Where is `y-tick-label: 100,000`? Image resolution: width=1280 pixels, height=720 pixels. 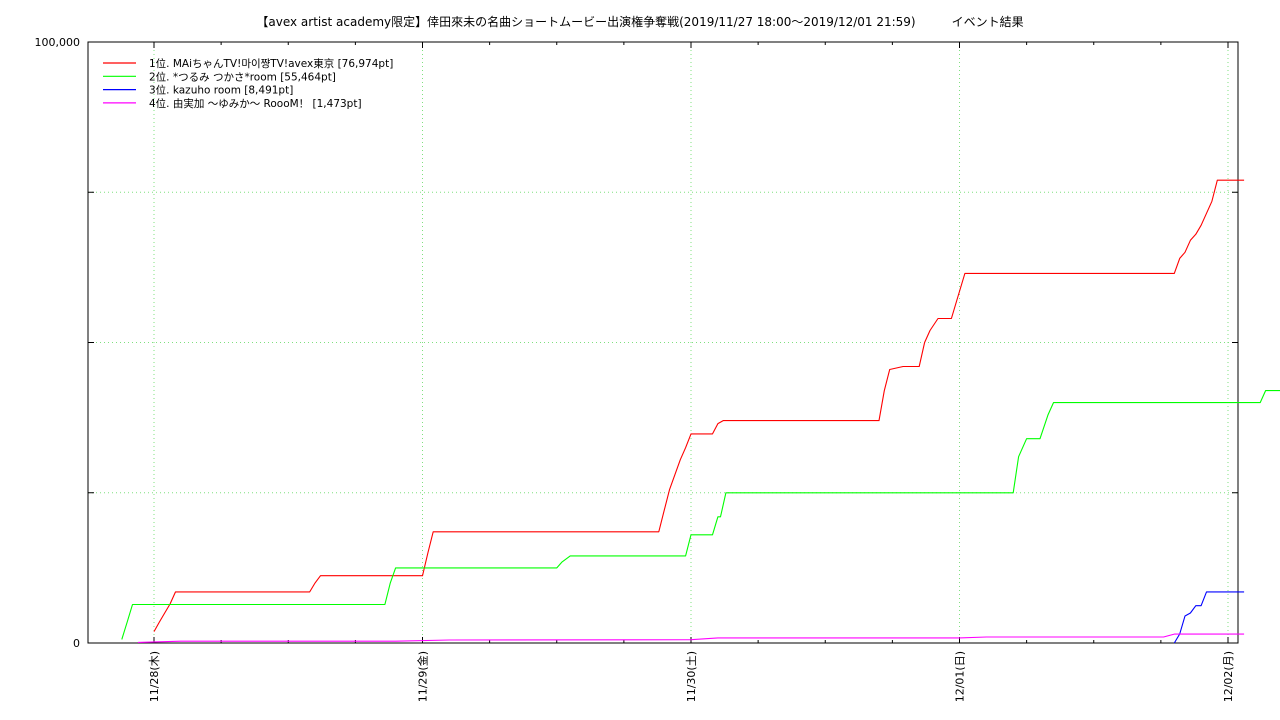 y-tick-label: 100,000 is located at coordinates (58, 42).